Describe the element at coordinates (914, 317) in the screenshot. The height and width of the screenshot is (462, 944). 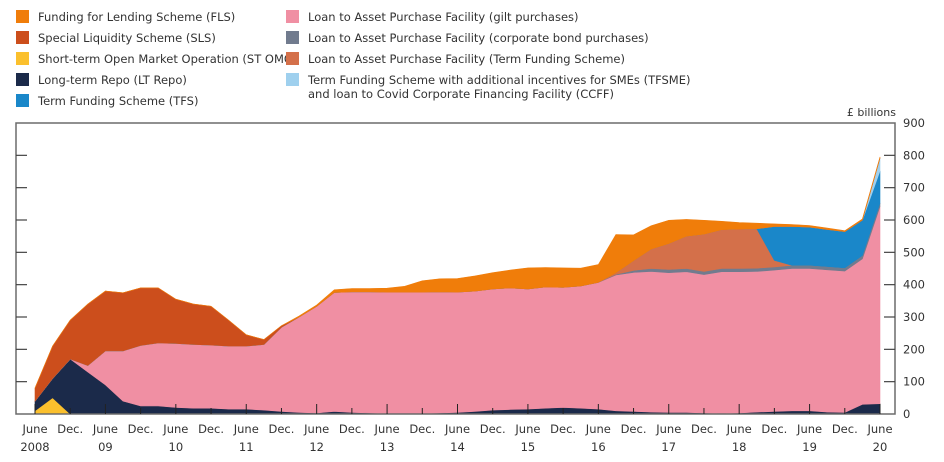
I see `y-tick-label: 300` at that location.